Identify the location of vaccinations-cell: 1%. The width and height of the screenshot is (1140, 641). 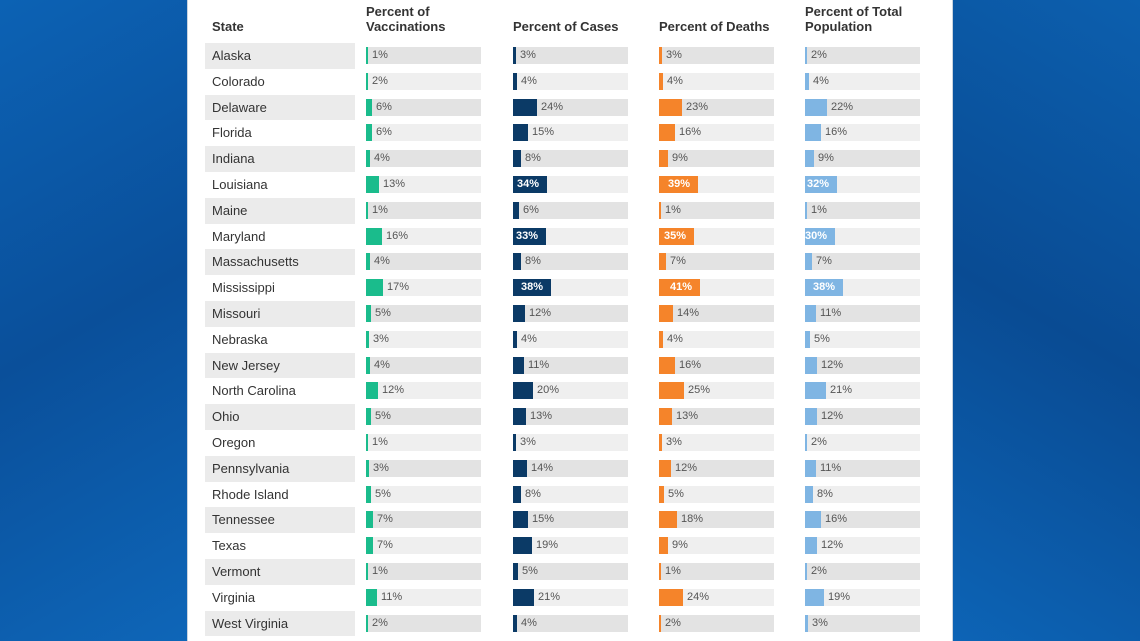
(428, 55).